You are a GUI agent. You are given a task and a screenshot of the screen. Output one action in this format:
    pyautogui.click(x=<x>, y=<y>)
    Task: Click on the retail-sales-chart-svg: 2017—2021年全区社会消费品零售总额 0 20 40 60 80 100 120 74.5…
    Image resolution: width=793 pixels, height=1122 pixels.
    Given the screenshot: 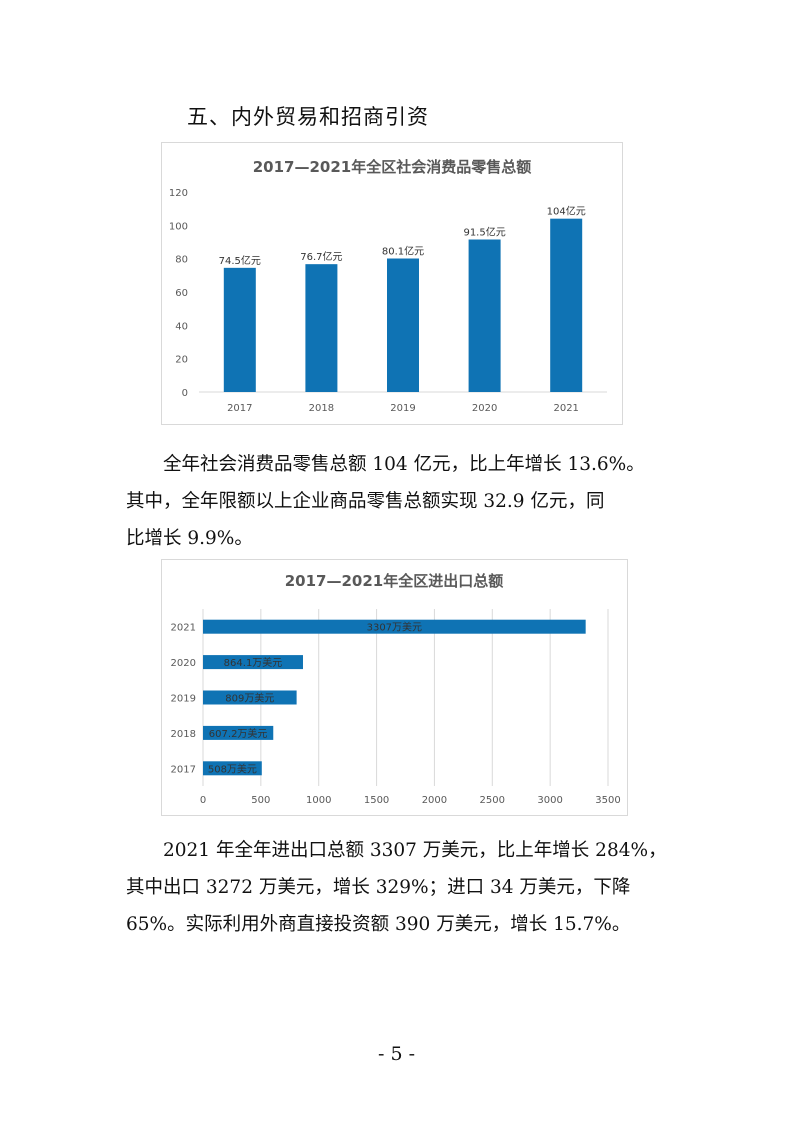 What is the action you would take?
    pyautogui.click(x=388, y=286)
    